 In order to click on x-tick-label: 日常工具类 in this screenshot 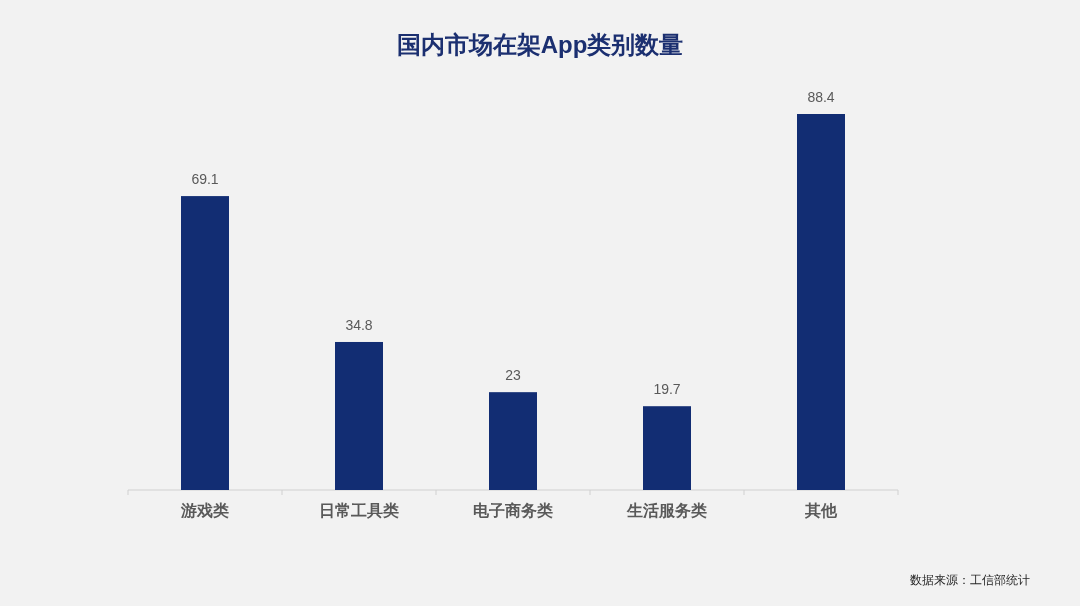, I will do `click(359, 510)`.